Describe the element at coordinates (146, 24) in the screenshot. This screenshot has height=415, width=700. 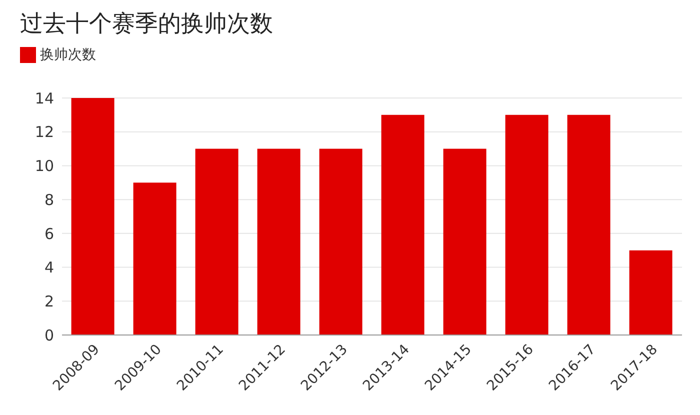
I see `chart-title: 过去十个赛季的换帅次数` at that location.